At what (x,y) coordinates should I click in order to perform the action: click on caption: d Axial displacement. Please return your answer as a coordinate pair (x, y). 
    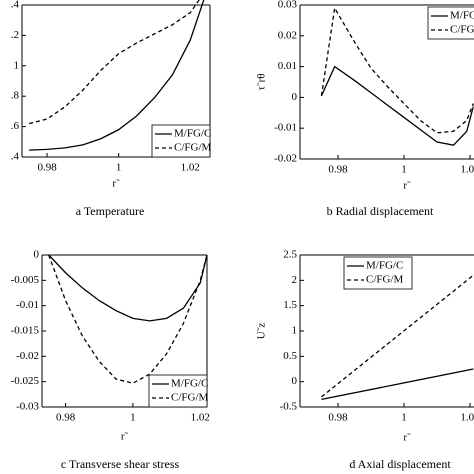
    Looking at the image, I should click on (400, 464).